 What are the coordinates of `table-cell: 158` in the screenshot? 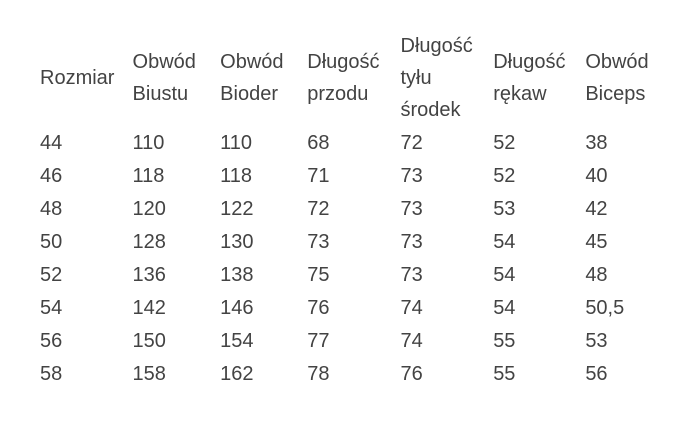 It's located at (149, 374).